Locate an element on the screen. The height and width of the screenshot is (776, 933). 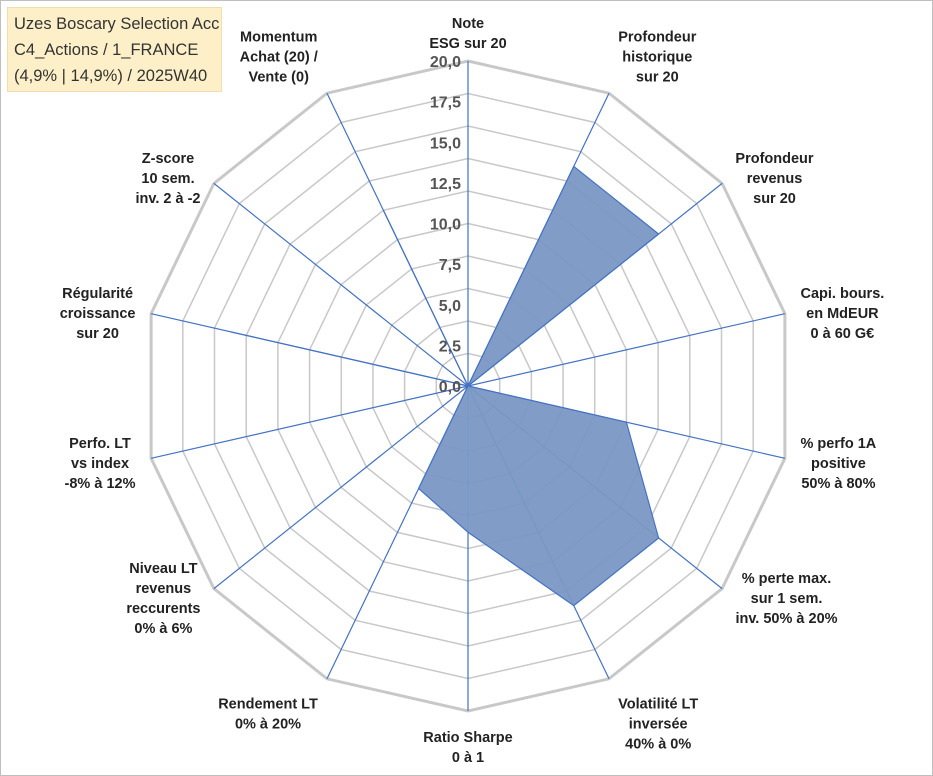
category-label-line: Achat (20) / is located at coordinates (279, 57).